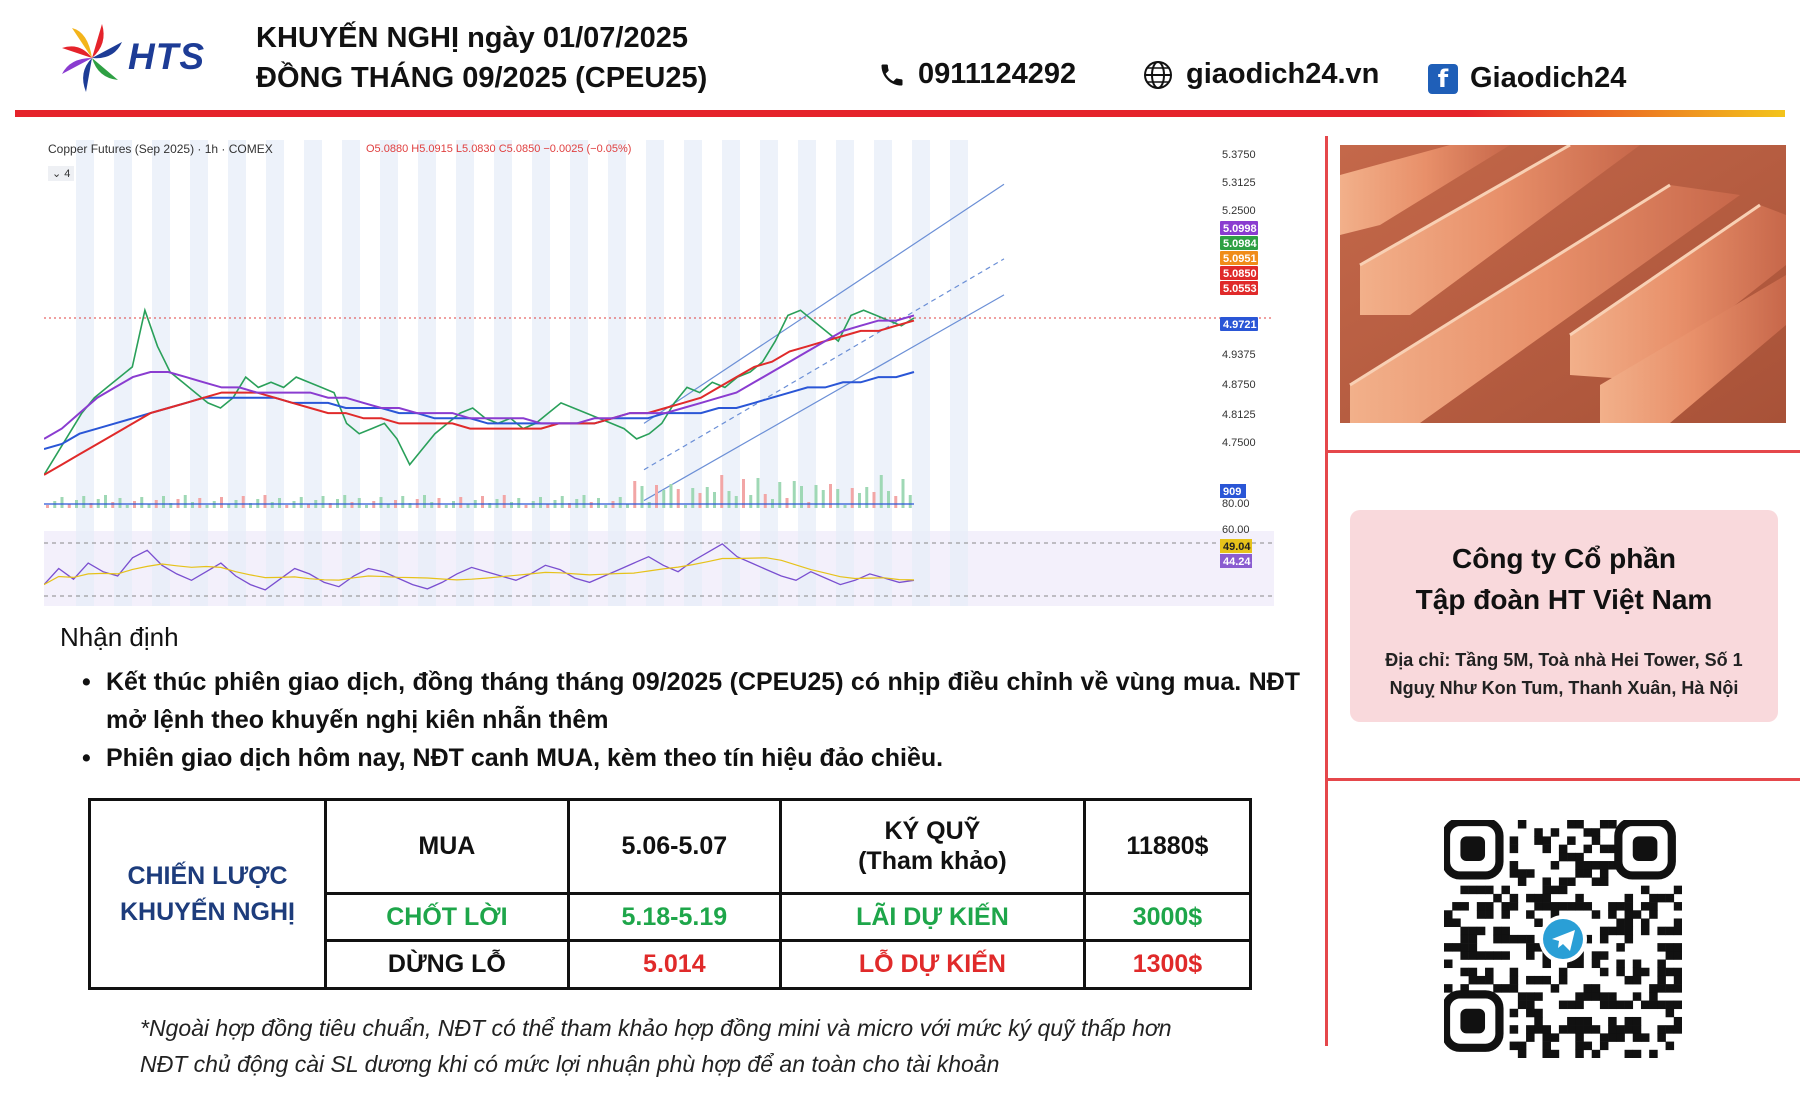  What do you see at coordinates (207, 876) in the screenshot?
I see `strategy-label-line1: CHIẾN LƯỢC` at bounding box center [207, 876].